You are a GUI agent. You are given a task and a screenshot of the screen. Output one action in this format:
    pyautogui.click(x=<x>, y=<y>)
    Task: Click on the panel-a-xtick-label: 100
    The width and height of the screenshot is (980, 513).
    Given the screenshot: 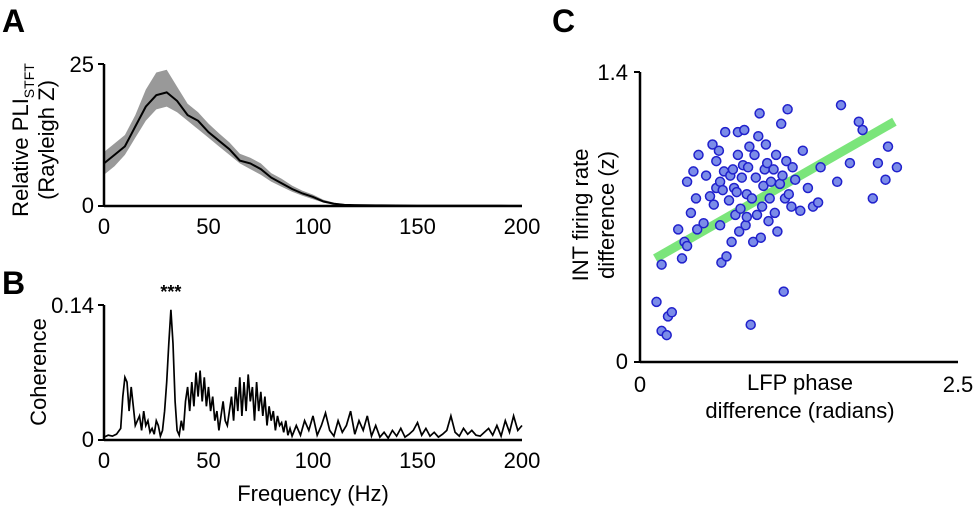 What is the action you would take?
    pyautogui.click(x=313, y=226)
    